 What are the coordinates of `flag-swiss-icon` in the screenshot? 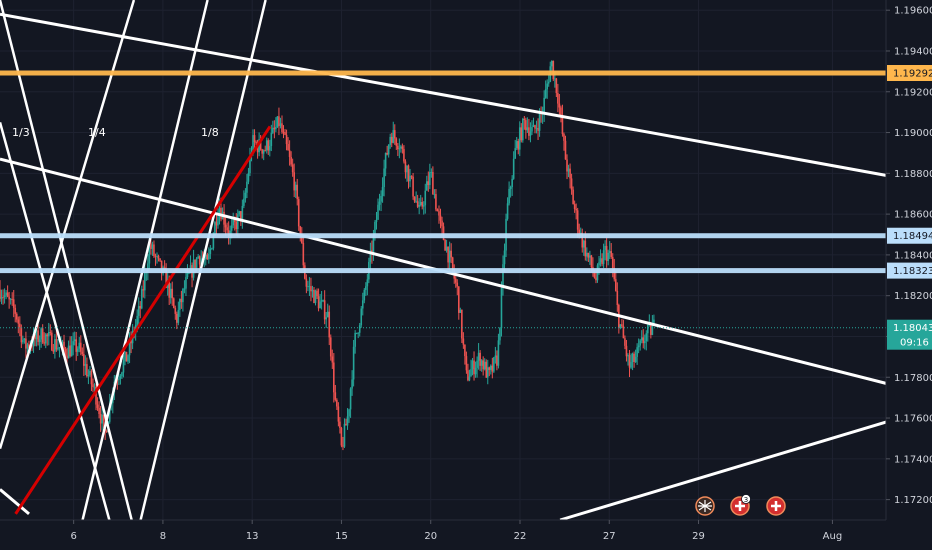 It's located at (776, 506).